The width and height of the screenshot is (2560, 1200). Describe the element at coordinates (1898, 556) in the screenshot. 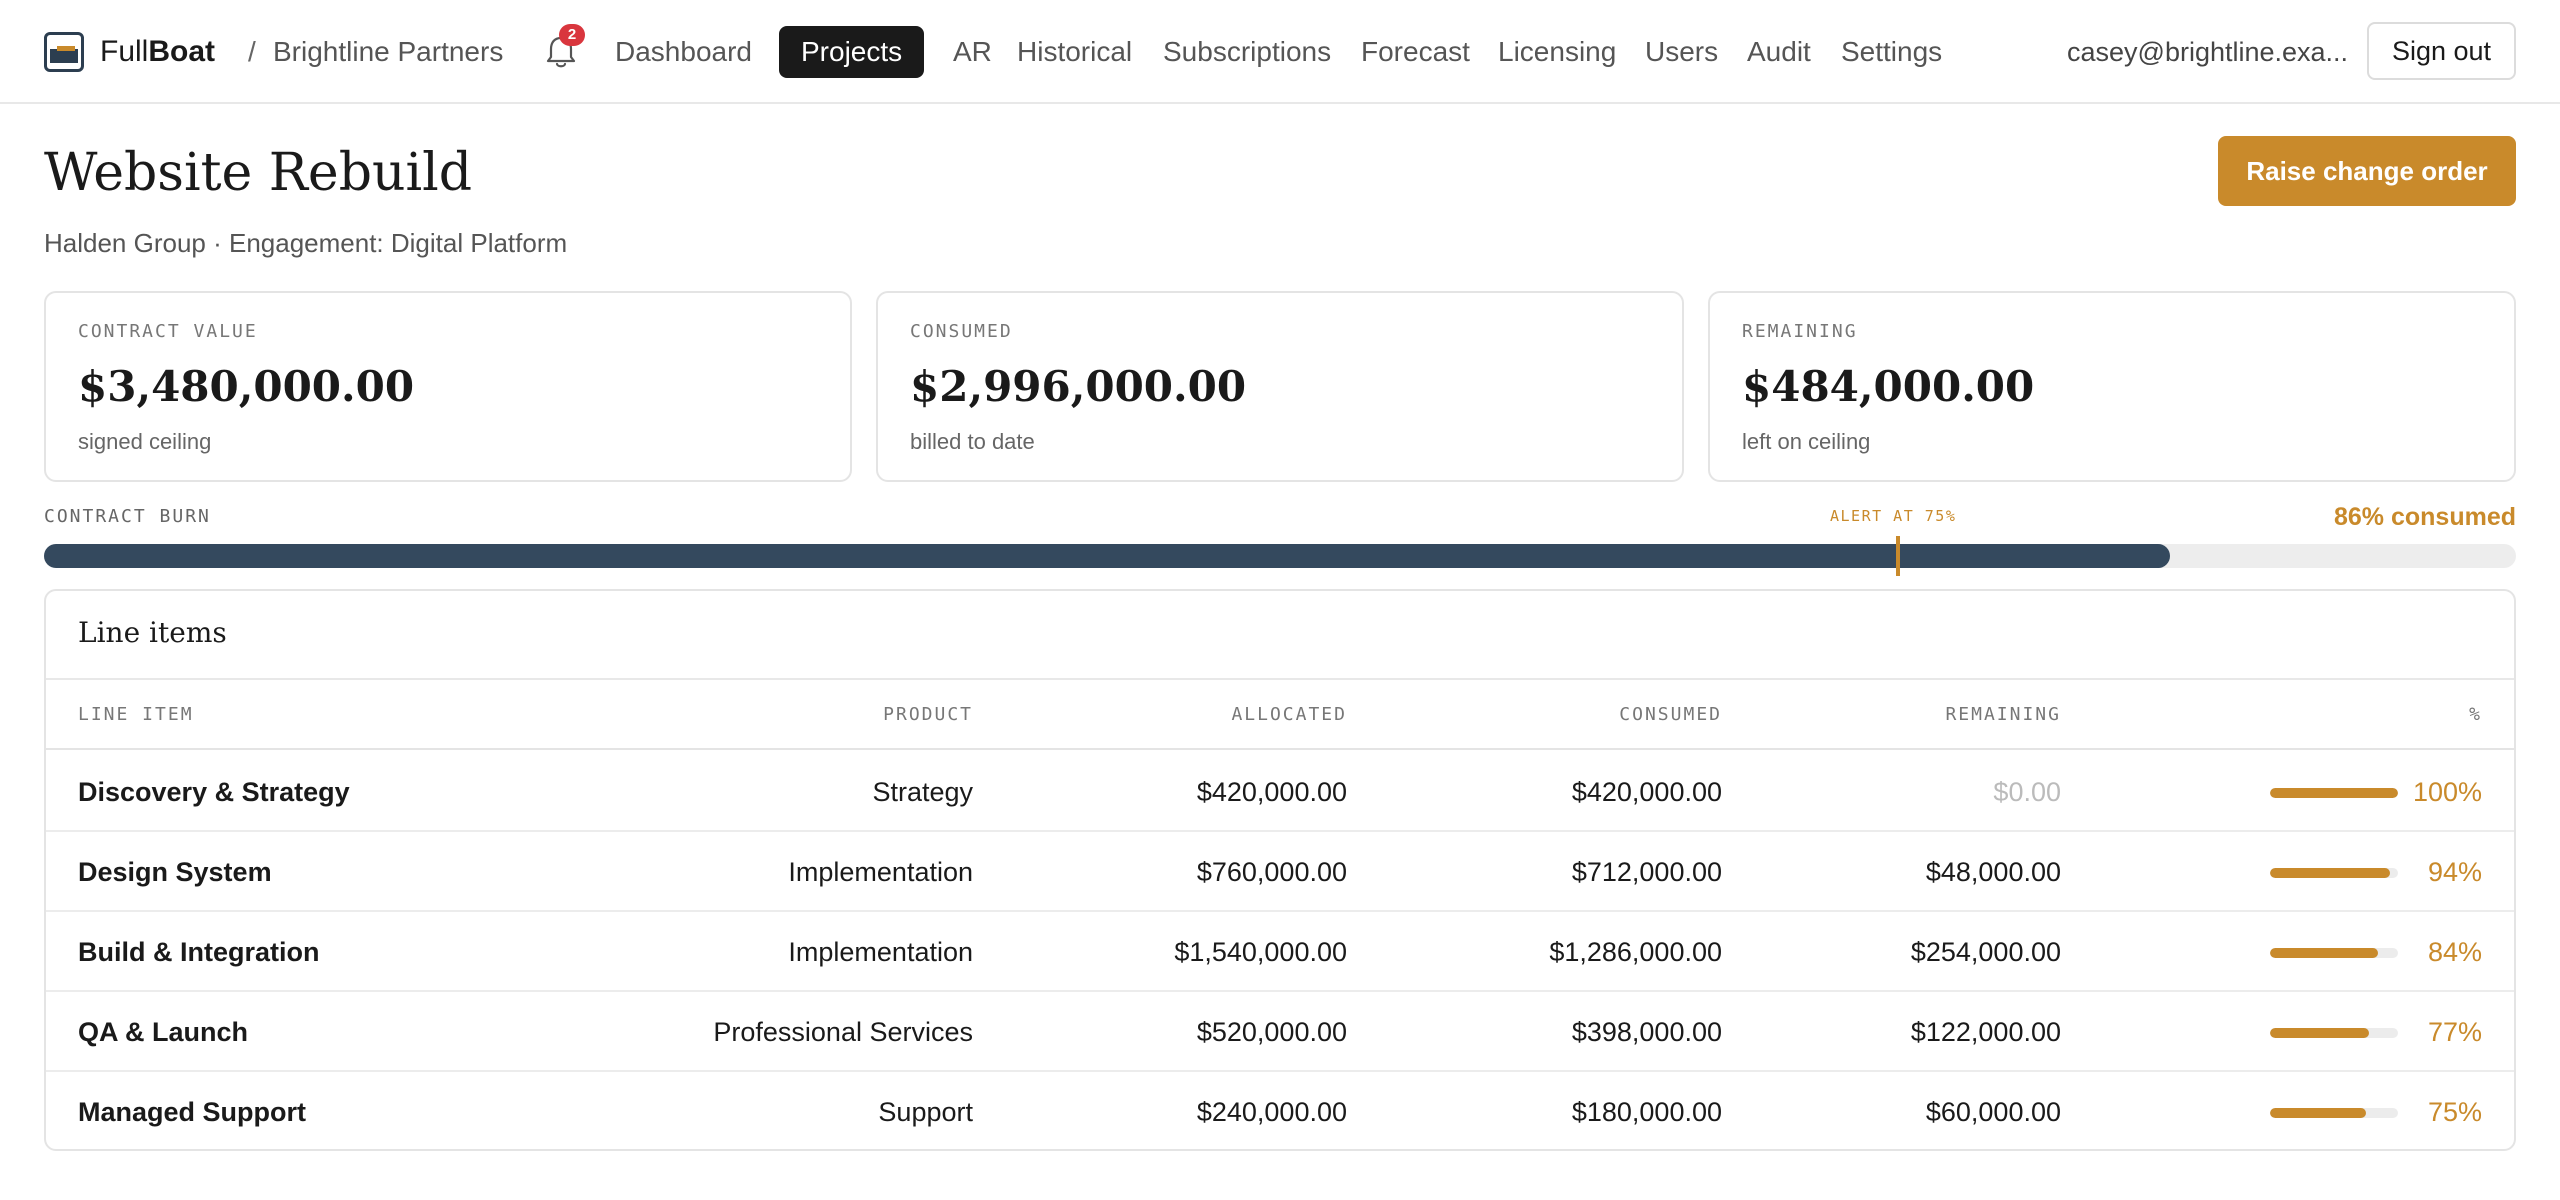

I see `alert-threshold-marker` at that location.